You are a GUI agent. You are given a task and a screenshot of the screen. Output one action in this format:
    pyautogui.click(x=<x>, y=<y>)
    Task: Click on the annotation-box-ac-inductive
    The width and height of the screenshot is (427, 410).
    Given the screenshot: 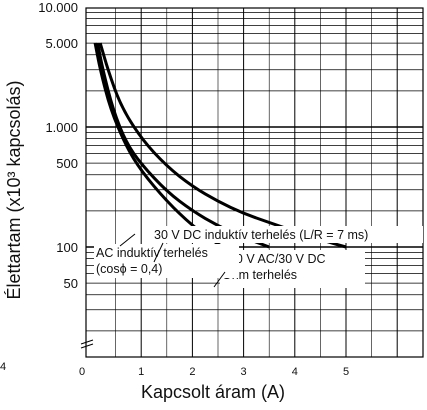 What is the action you would take?
    pyautogui.click(x=166, y=261)
    